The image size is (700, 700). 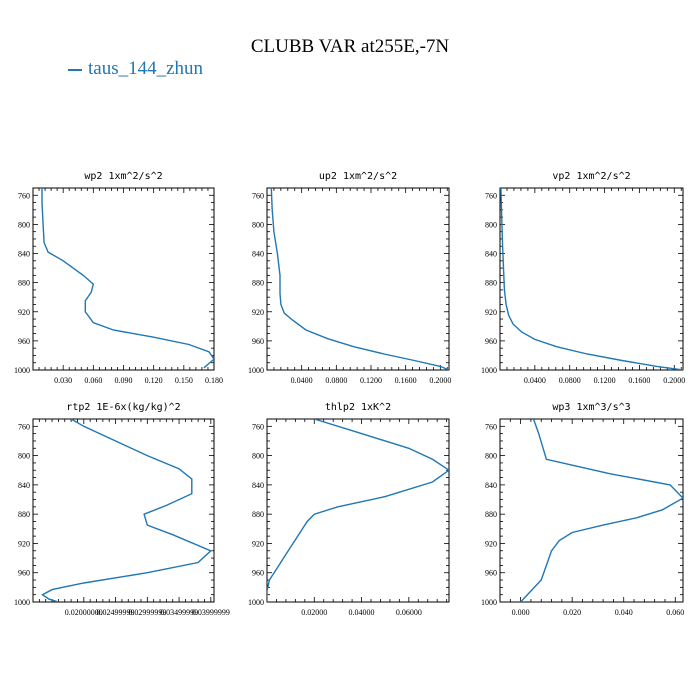 What do you see at coordinates (123, 176) in the screenshot?
I see `panel-title: wp2 1xm^2/s^2` at bounding box center [123, 176].